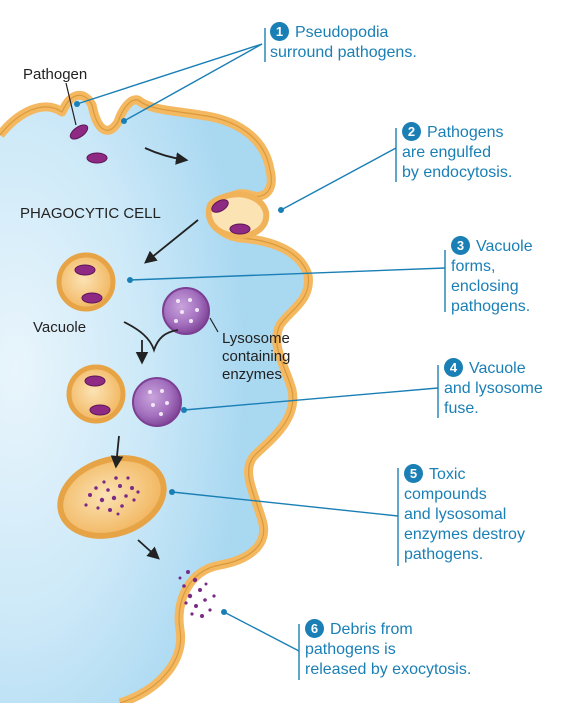  Describe the element at coordinates (90, 213) in the screenshot. I see `phagocytic-cell-label: PHAGOCYTIC CELL` at that location.